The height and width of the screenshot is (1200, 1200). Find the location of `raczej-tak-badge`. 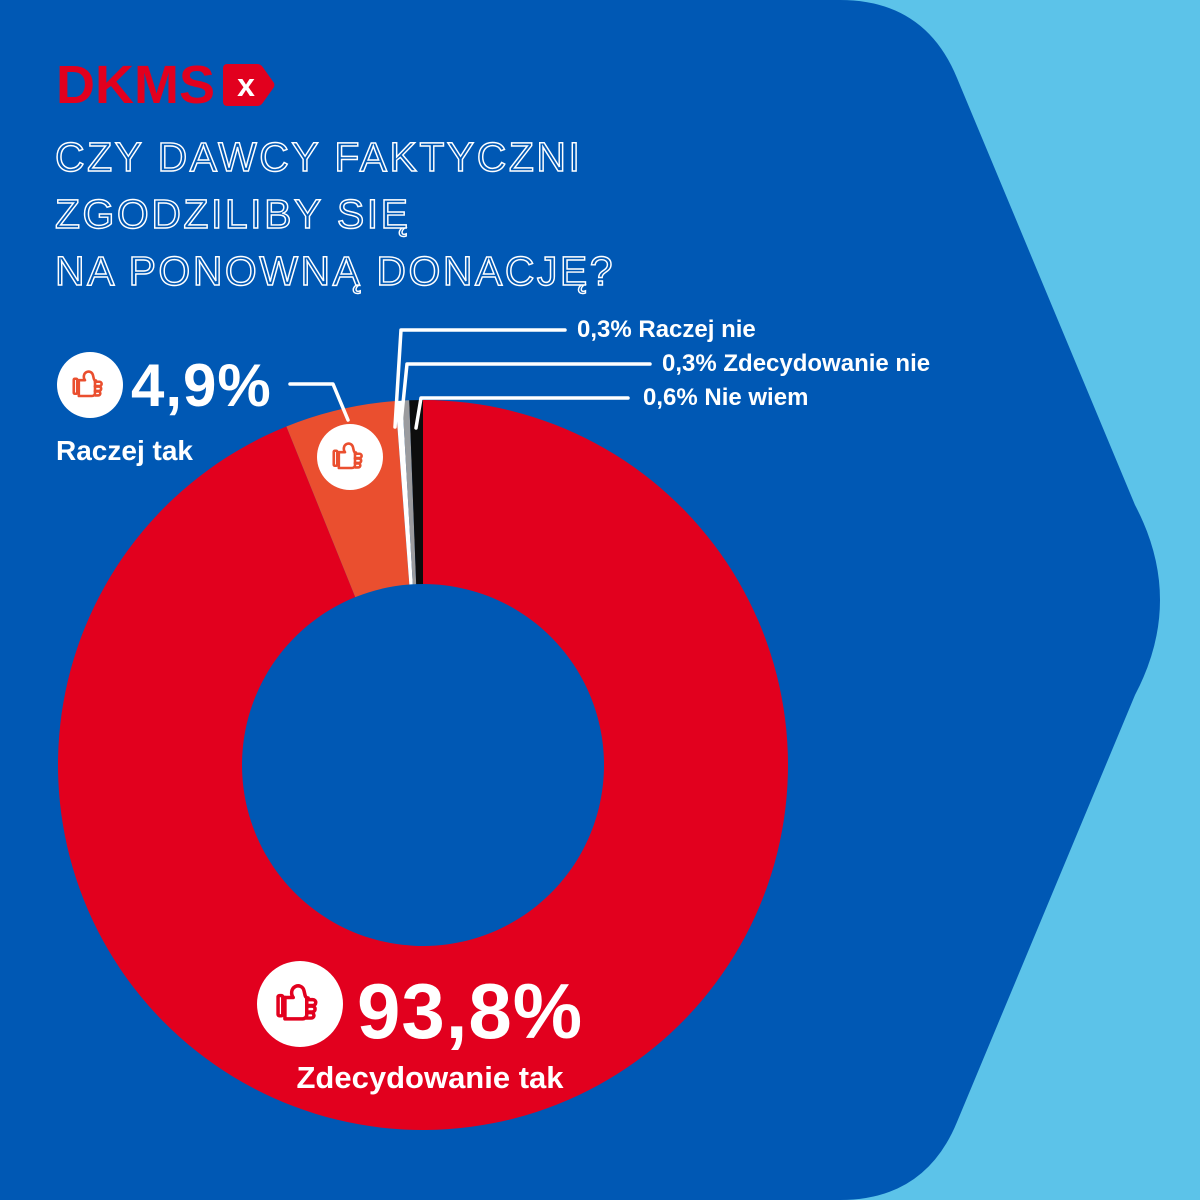

raczej-tak-badge is located at coordinates (90, 385).